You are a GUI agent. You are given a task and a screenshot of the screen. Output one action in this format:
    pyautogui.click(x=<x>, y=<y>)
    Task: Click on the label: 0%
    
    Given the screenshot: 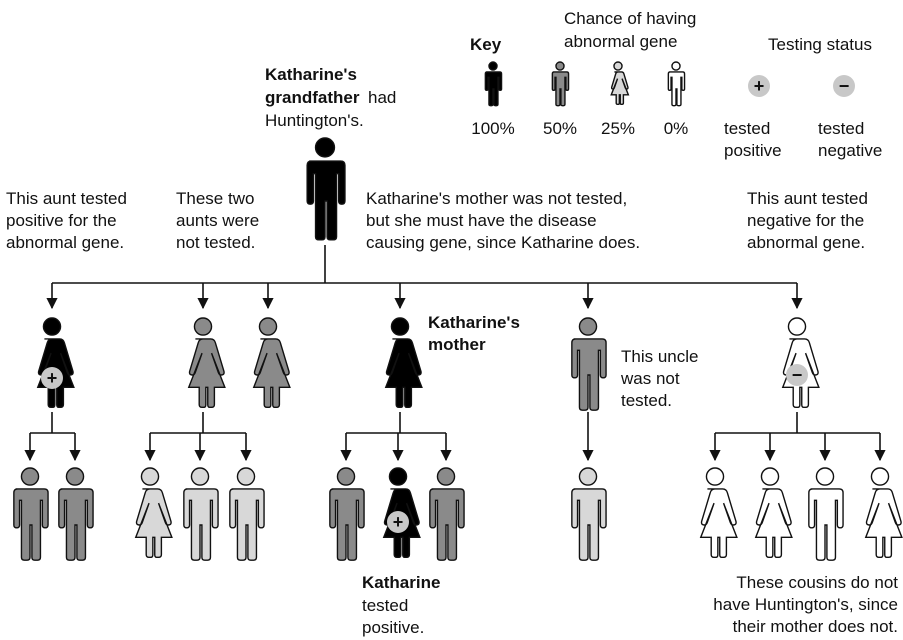 What is the action you would take?
    pyautogui.click(x=676, y=128)
    